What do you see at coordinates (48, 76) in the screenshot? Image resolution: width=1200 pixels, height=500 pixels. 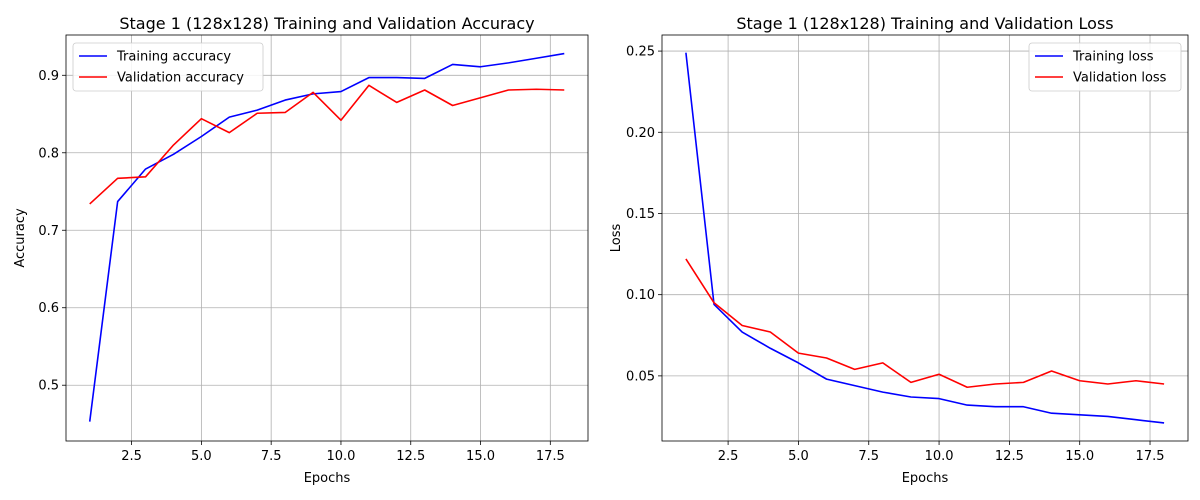 I see `y-tick-label: 0.9` at bounding box center [48, 76].